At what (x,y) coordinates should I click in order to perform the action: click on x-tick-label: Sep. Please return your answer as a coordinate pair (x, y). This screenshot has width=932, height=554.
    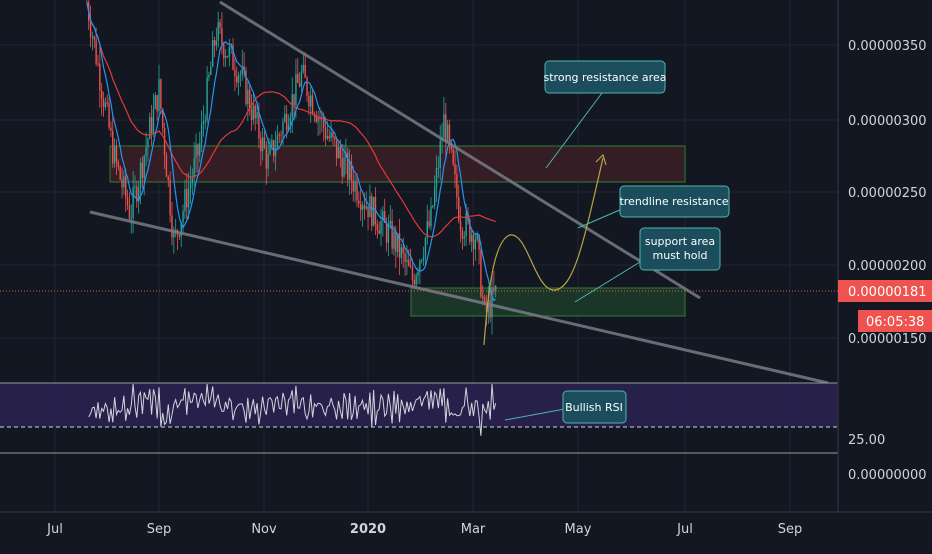
    Looking at the image, I should click on (159, 529).